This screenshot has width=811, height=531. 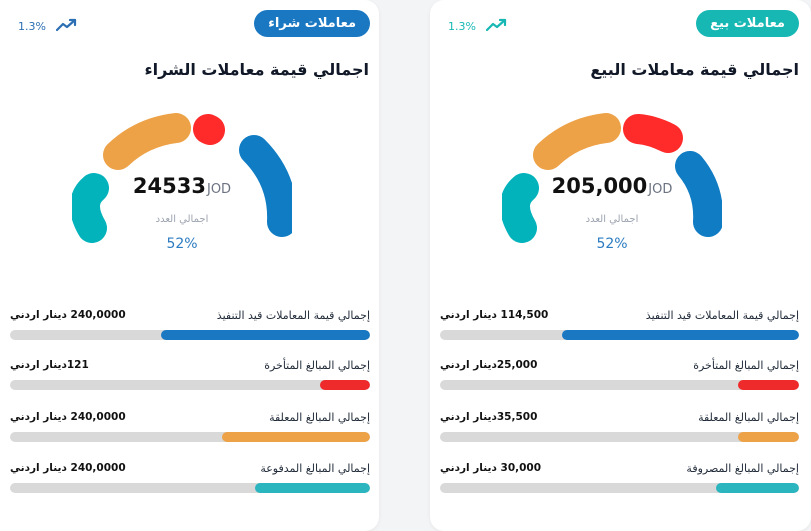 I want to click on buy-gauge: 24533JOD اجمالي العدد 52%, so click(x=182, y=181).